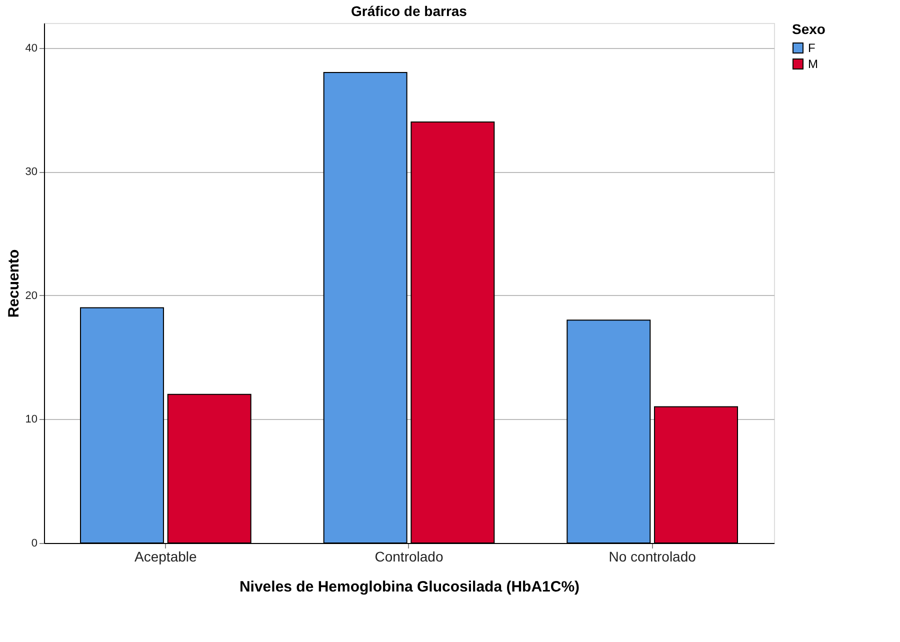 The image size is (900, 642). What do you see at coordinates (13, 283) in the screenshot?
I see `y-axis-title: Recuento` at bounding box center [13, 283].